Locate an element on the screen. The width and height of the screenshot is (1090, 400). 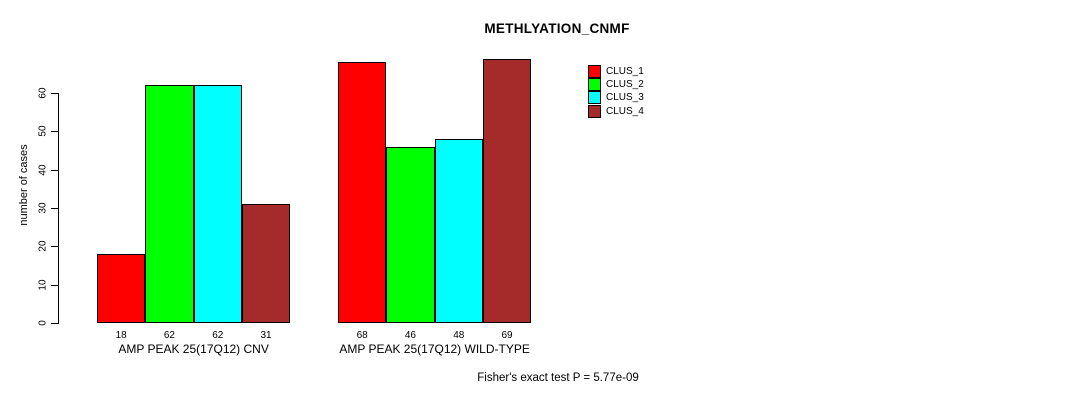
y-axis-tick-label: 30 is located at coordinates (43, 208).